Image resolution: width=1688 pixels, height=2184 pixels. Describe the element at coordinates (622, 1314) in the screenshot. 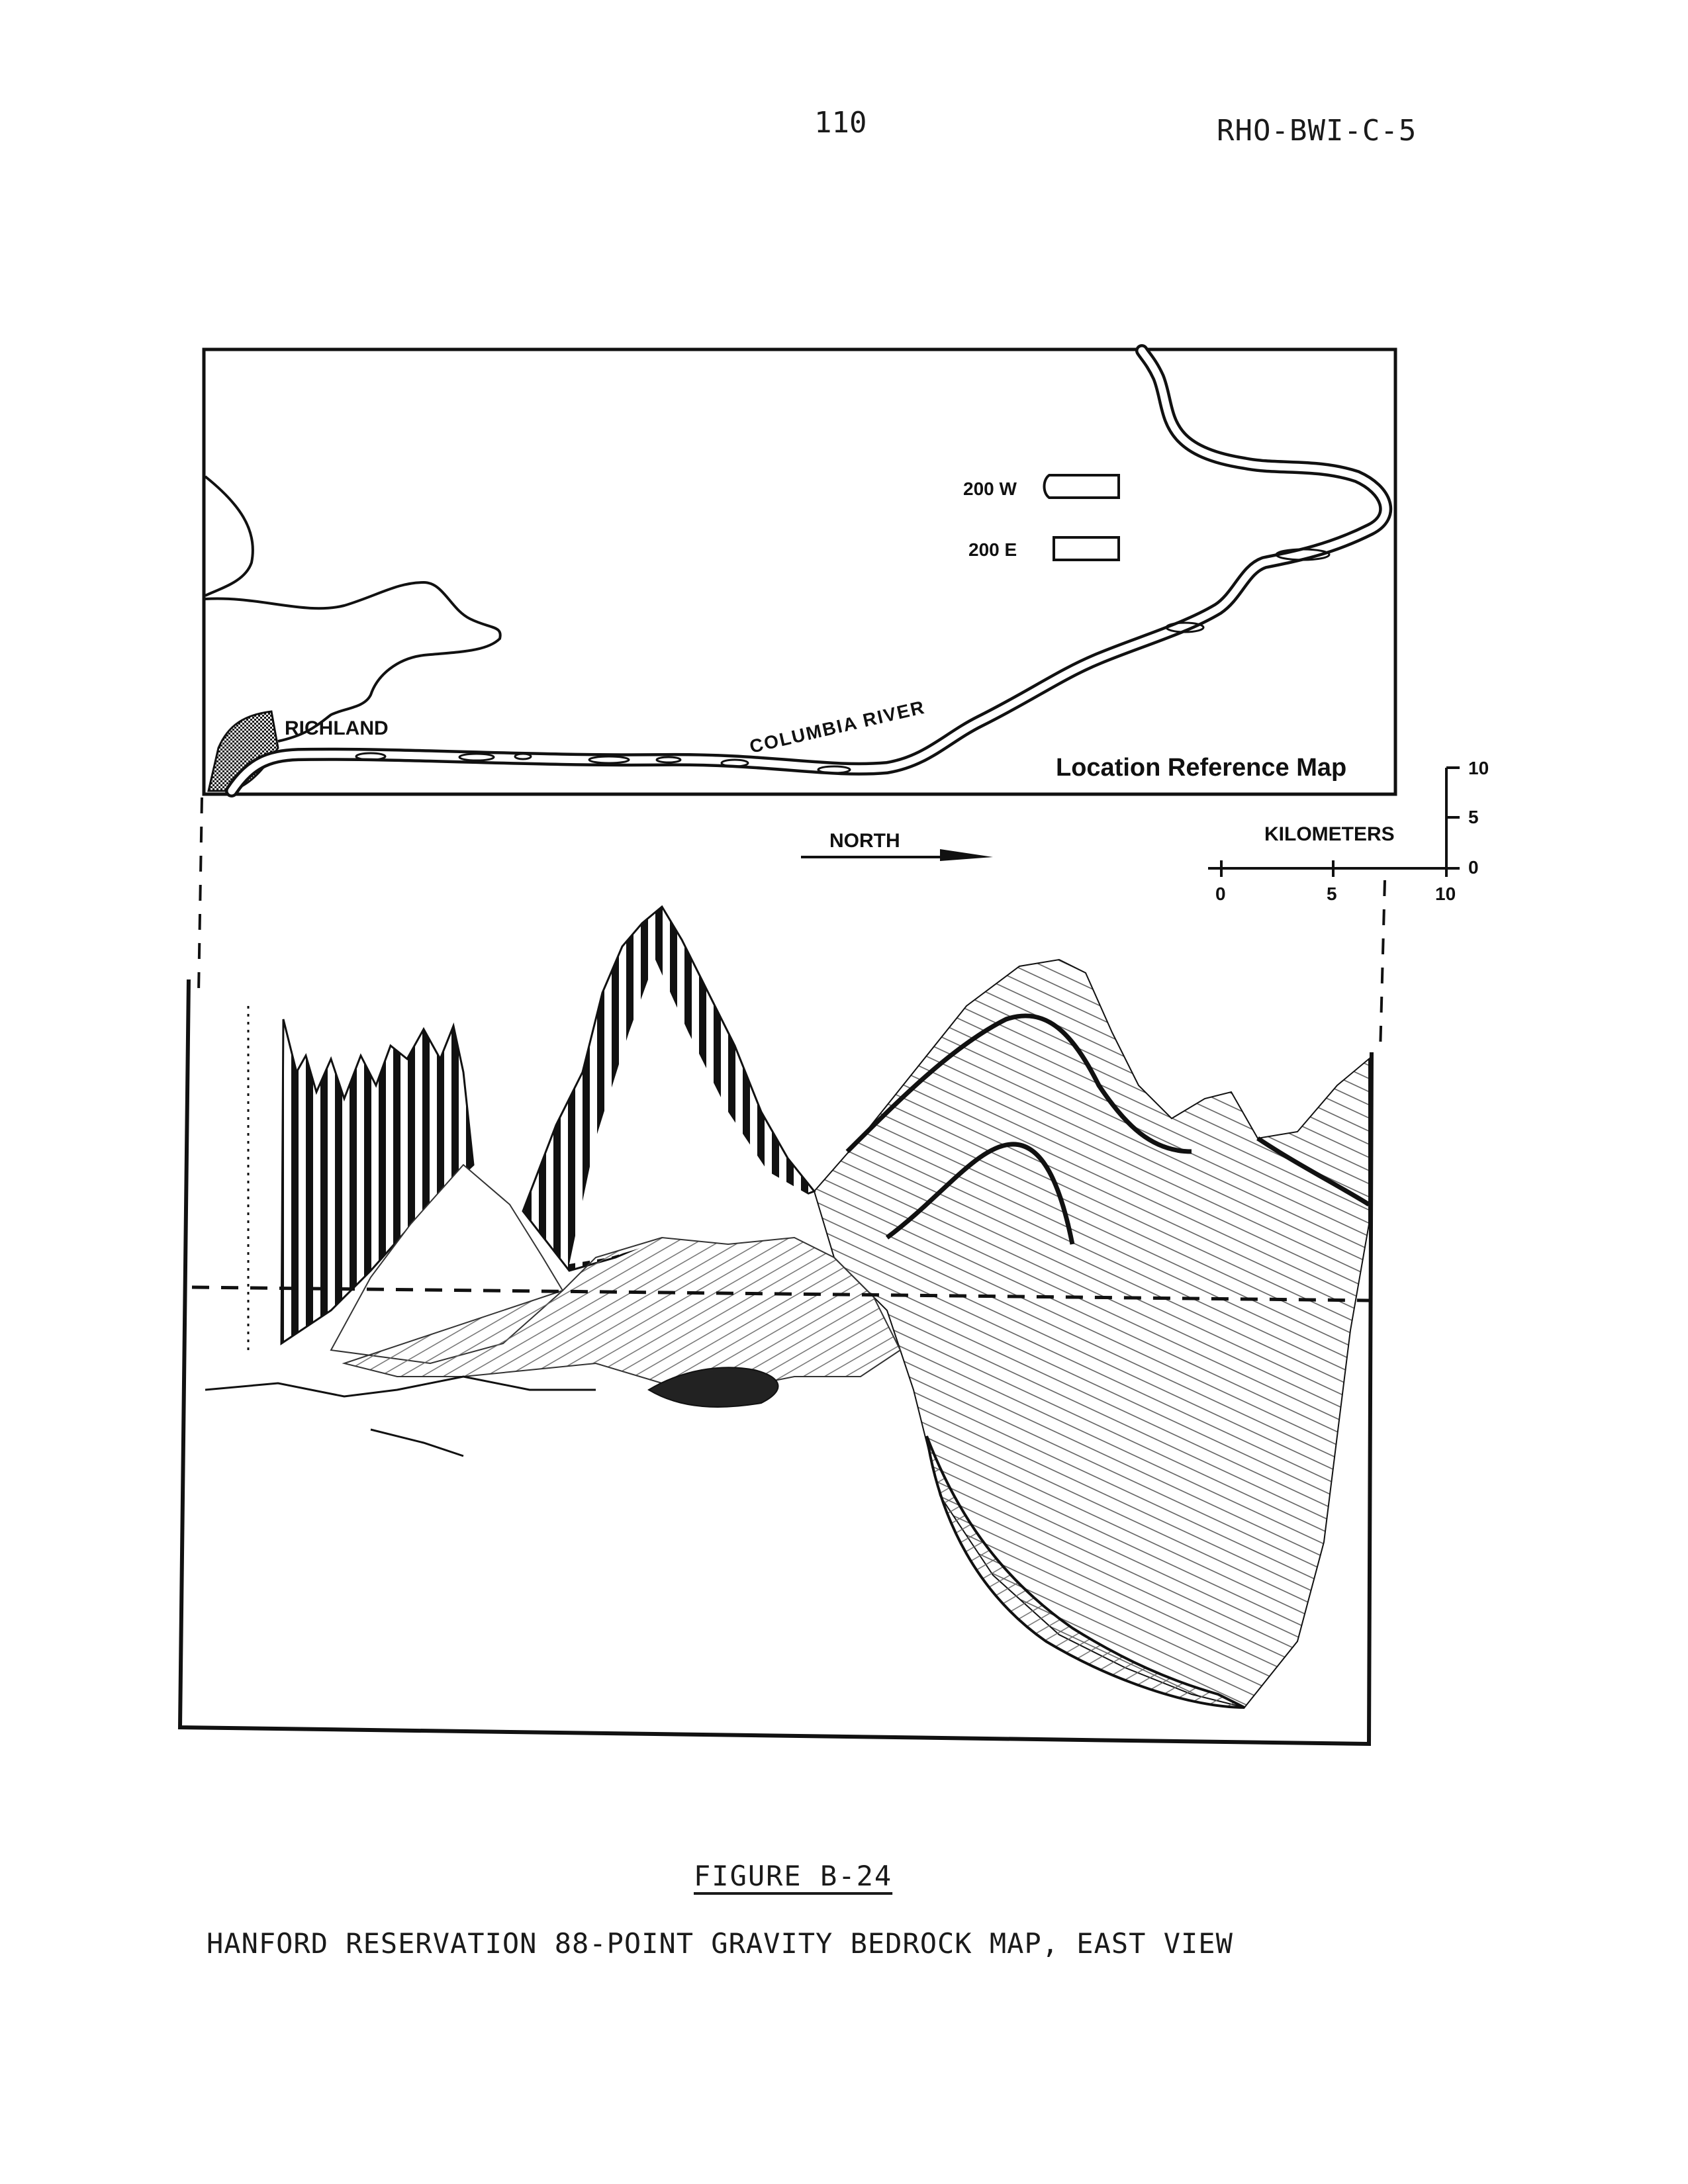

I see `mid-valley` at that location.